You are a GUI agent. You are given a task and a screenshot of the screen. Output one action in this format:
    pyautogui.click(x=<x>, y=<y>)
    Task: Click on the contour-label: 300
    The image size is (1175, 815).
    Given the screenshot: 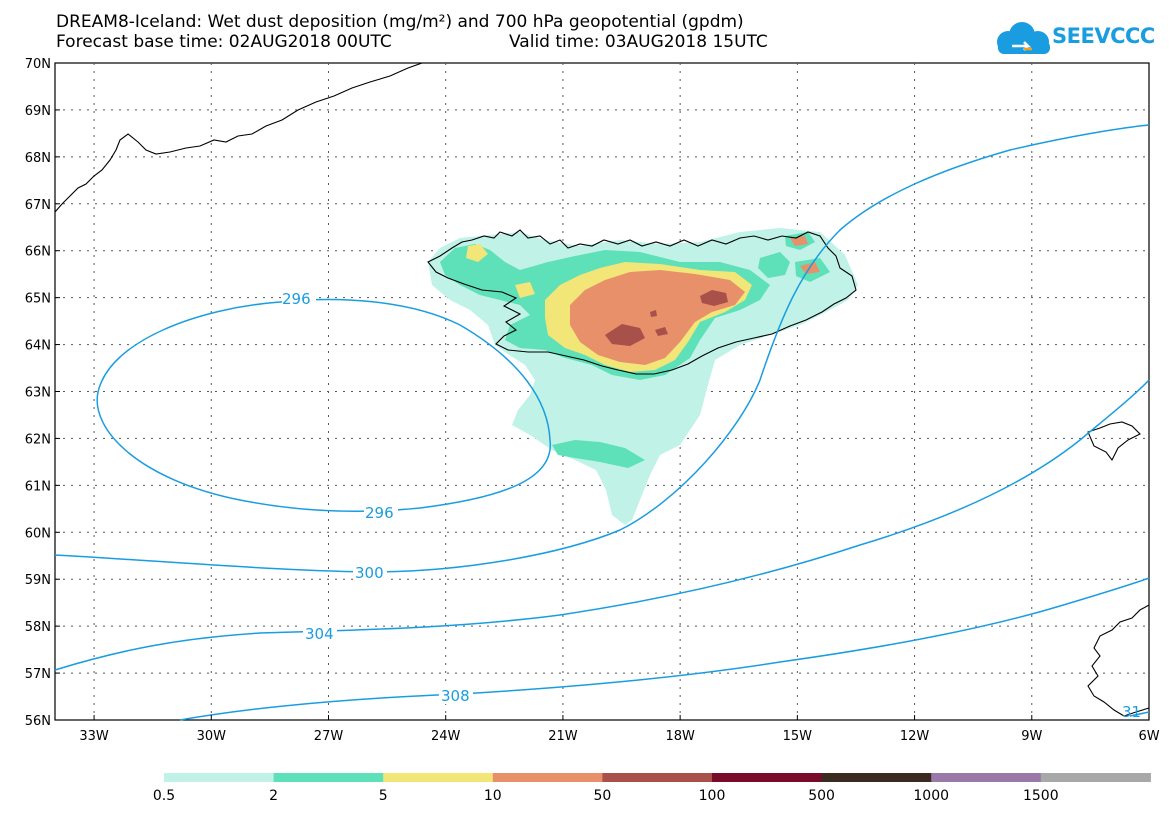 What is the action you would take?
    pyautogui.click(x=369, y=573)
    